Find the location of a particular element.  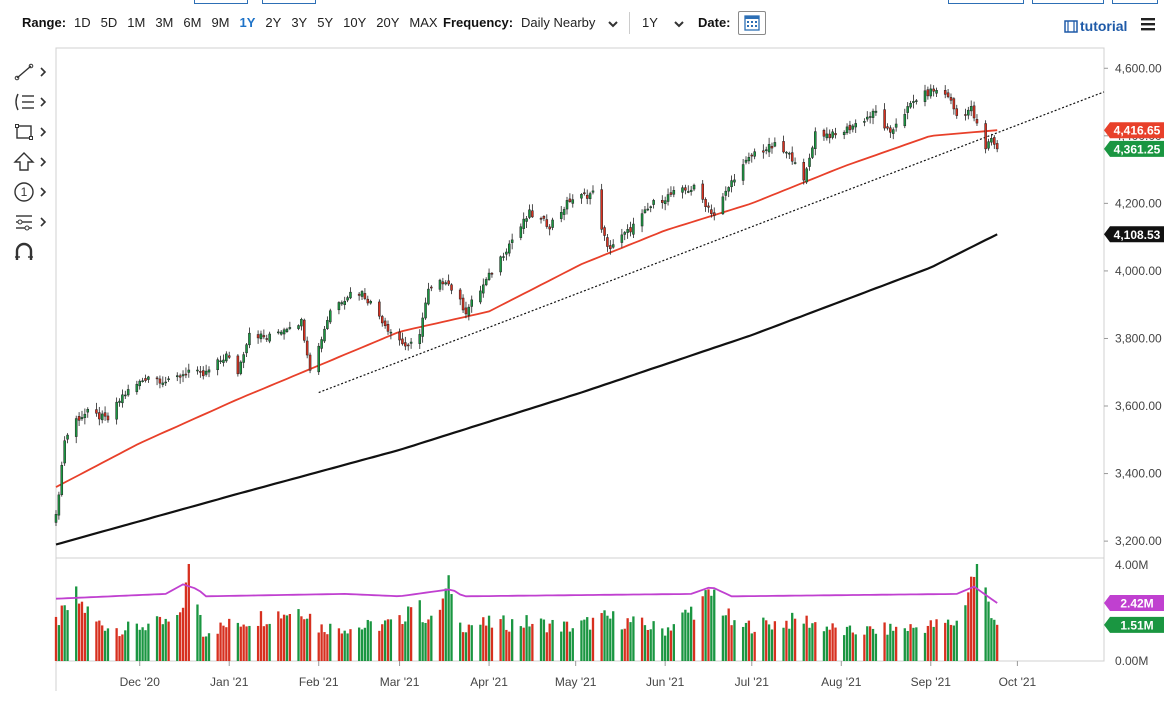

range-5y: 5Y is located at coordinates (325, 22).